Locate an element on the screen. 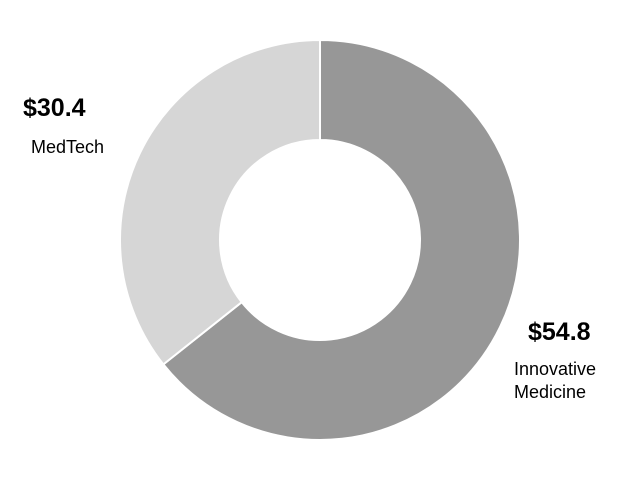  value-label-innovative-medicine: $54.8 is located at coordinates (559, 332).